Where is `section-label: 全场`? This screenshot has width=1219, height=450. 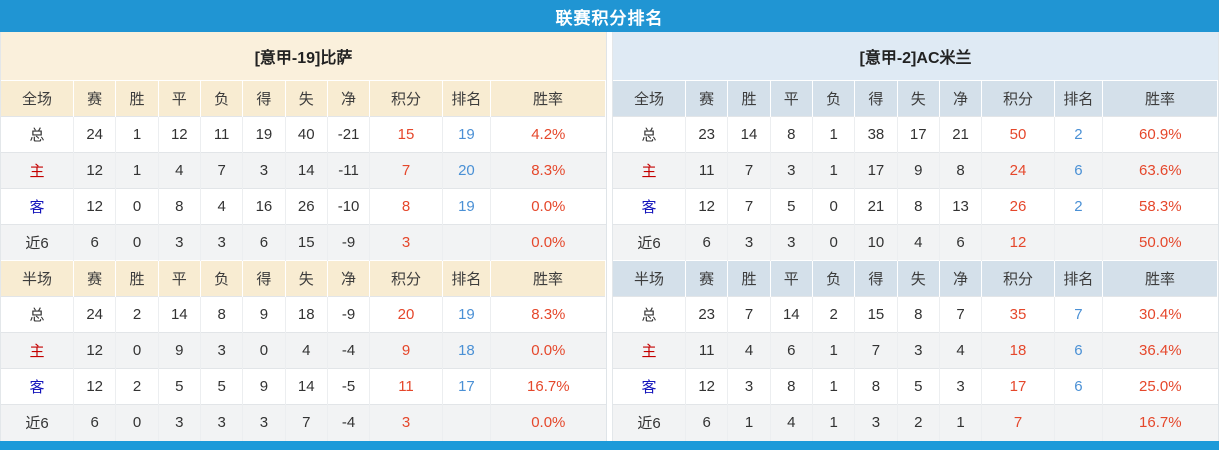
section-label: 全场 is located at coordinates (650, 98).